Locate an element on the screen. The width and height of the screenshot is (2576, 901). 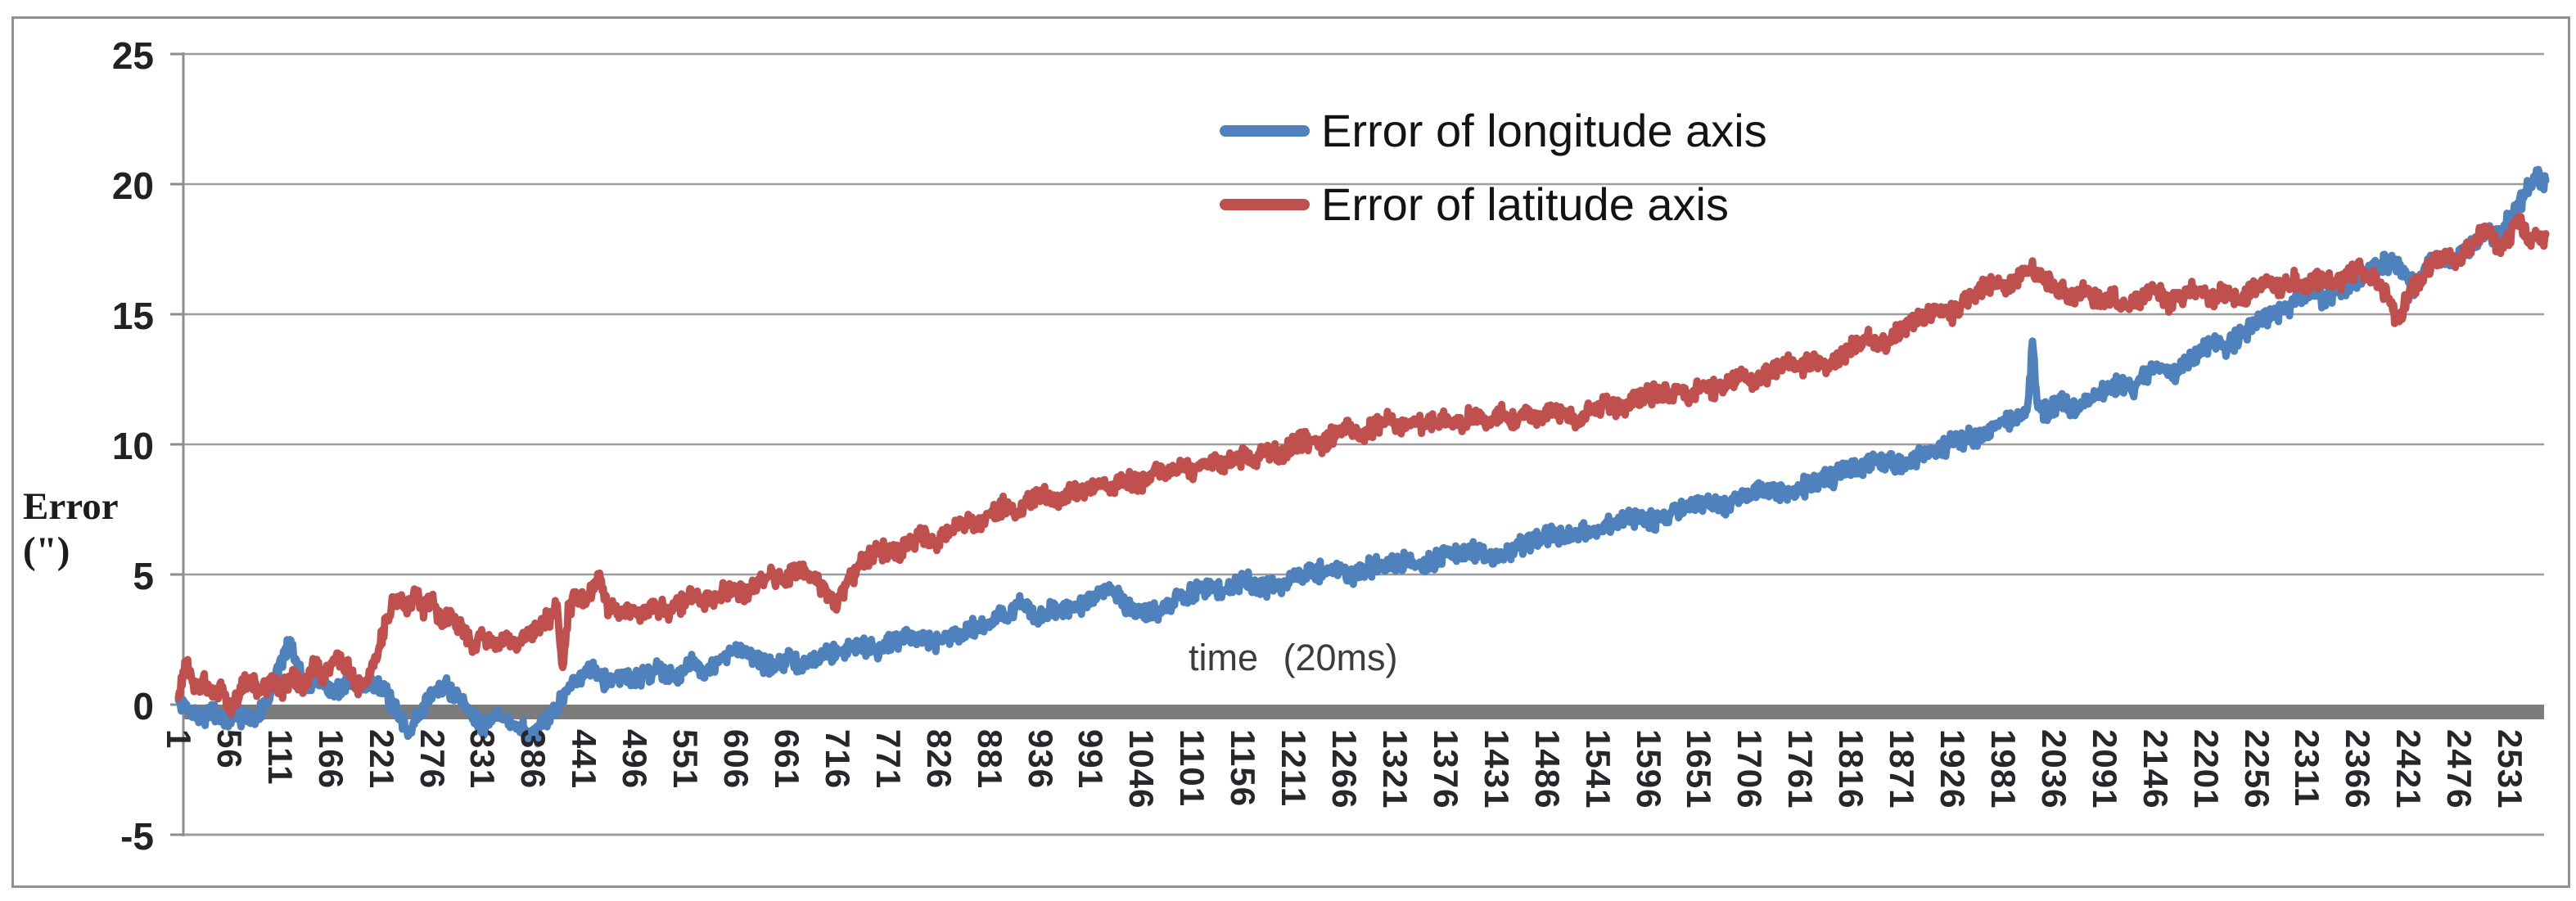
x-tick-label-1761: 1761 is located at coordinates (1800, 769).